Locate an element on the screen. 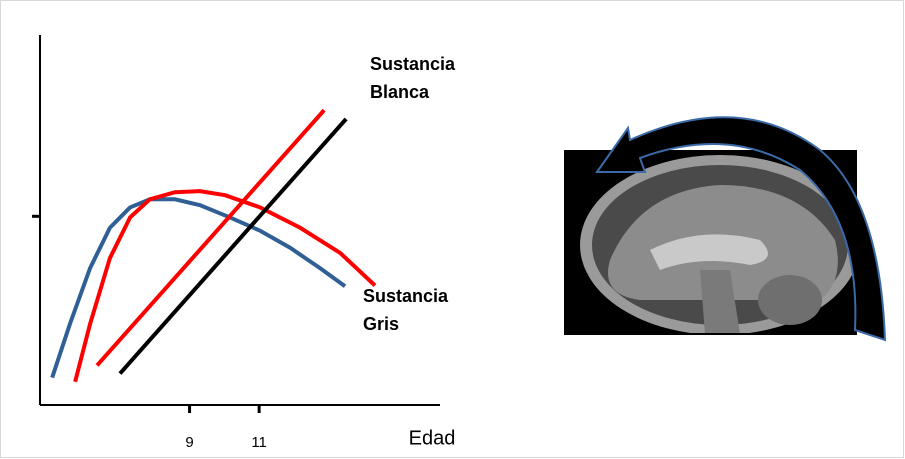 The width and height of the screenshot is (905, 459). x-tick-label: 11 is located at coordinates (259, 442).